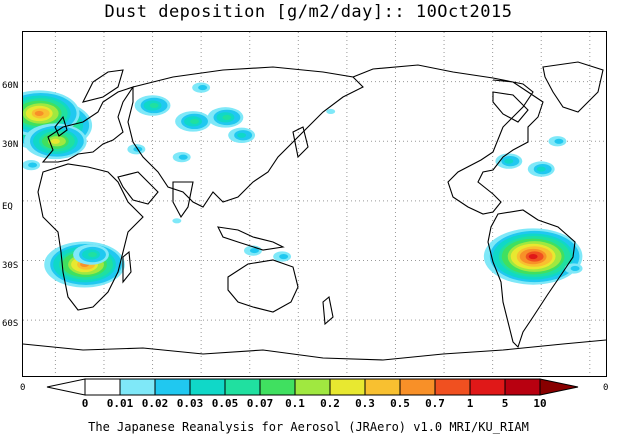  I want to click on dust-contour-australia-west, so click(254, 251).